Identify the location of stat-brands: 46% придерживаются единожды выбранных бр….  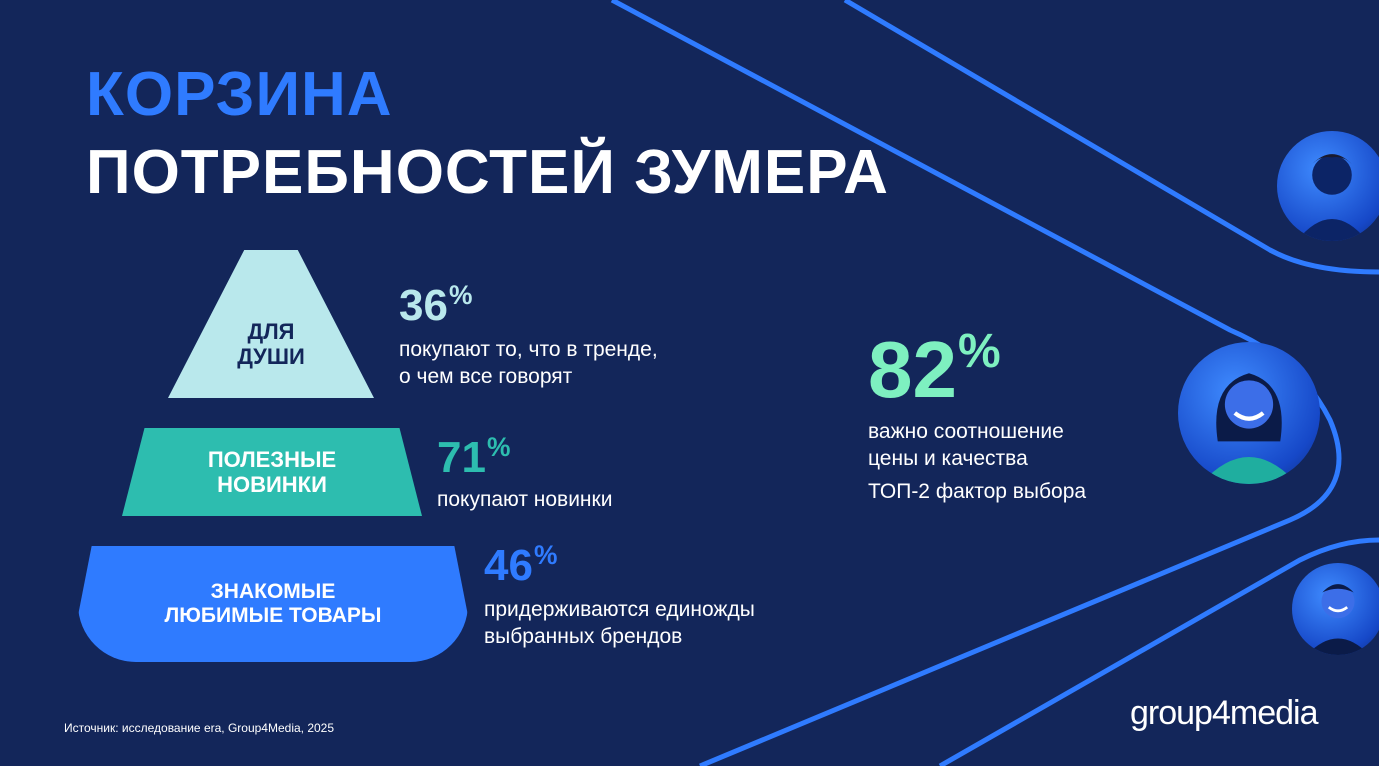
(619, 595).